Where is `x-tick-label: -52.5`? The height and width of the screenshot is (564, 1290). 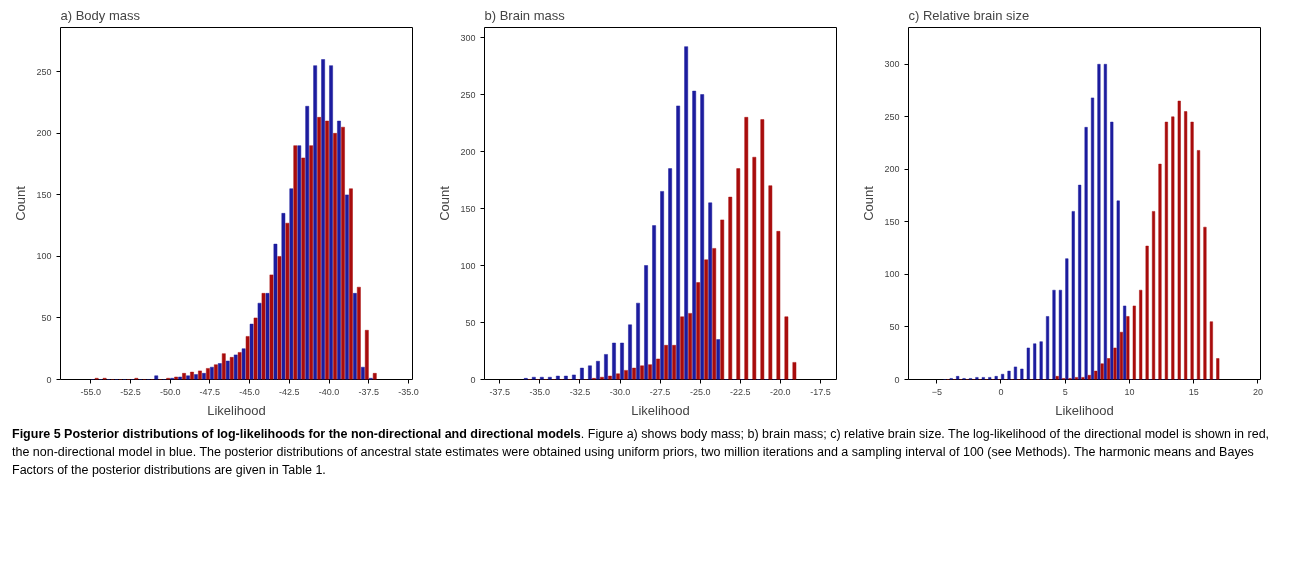 x-tick-label: -52.5 is located at coordinates (130, 391).